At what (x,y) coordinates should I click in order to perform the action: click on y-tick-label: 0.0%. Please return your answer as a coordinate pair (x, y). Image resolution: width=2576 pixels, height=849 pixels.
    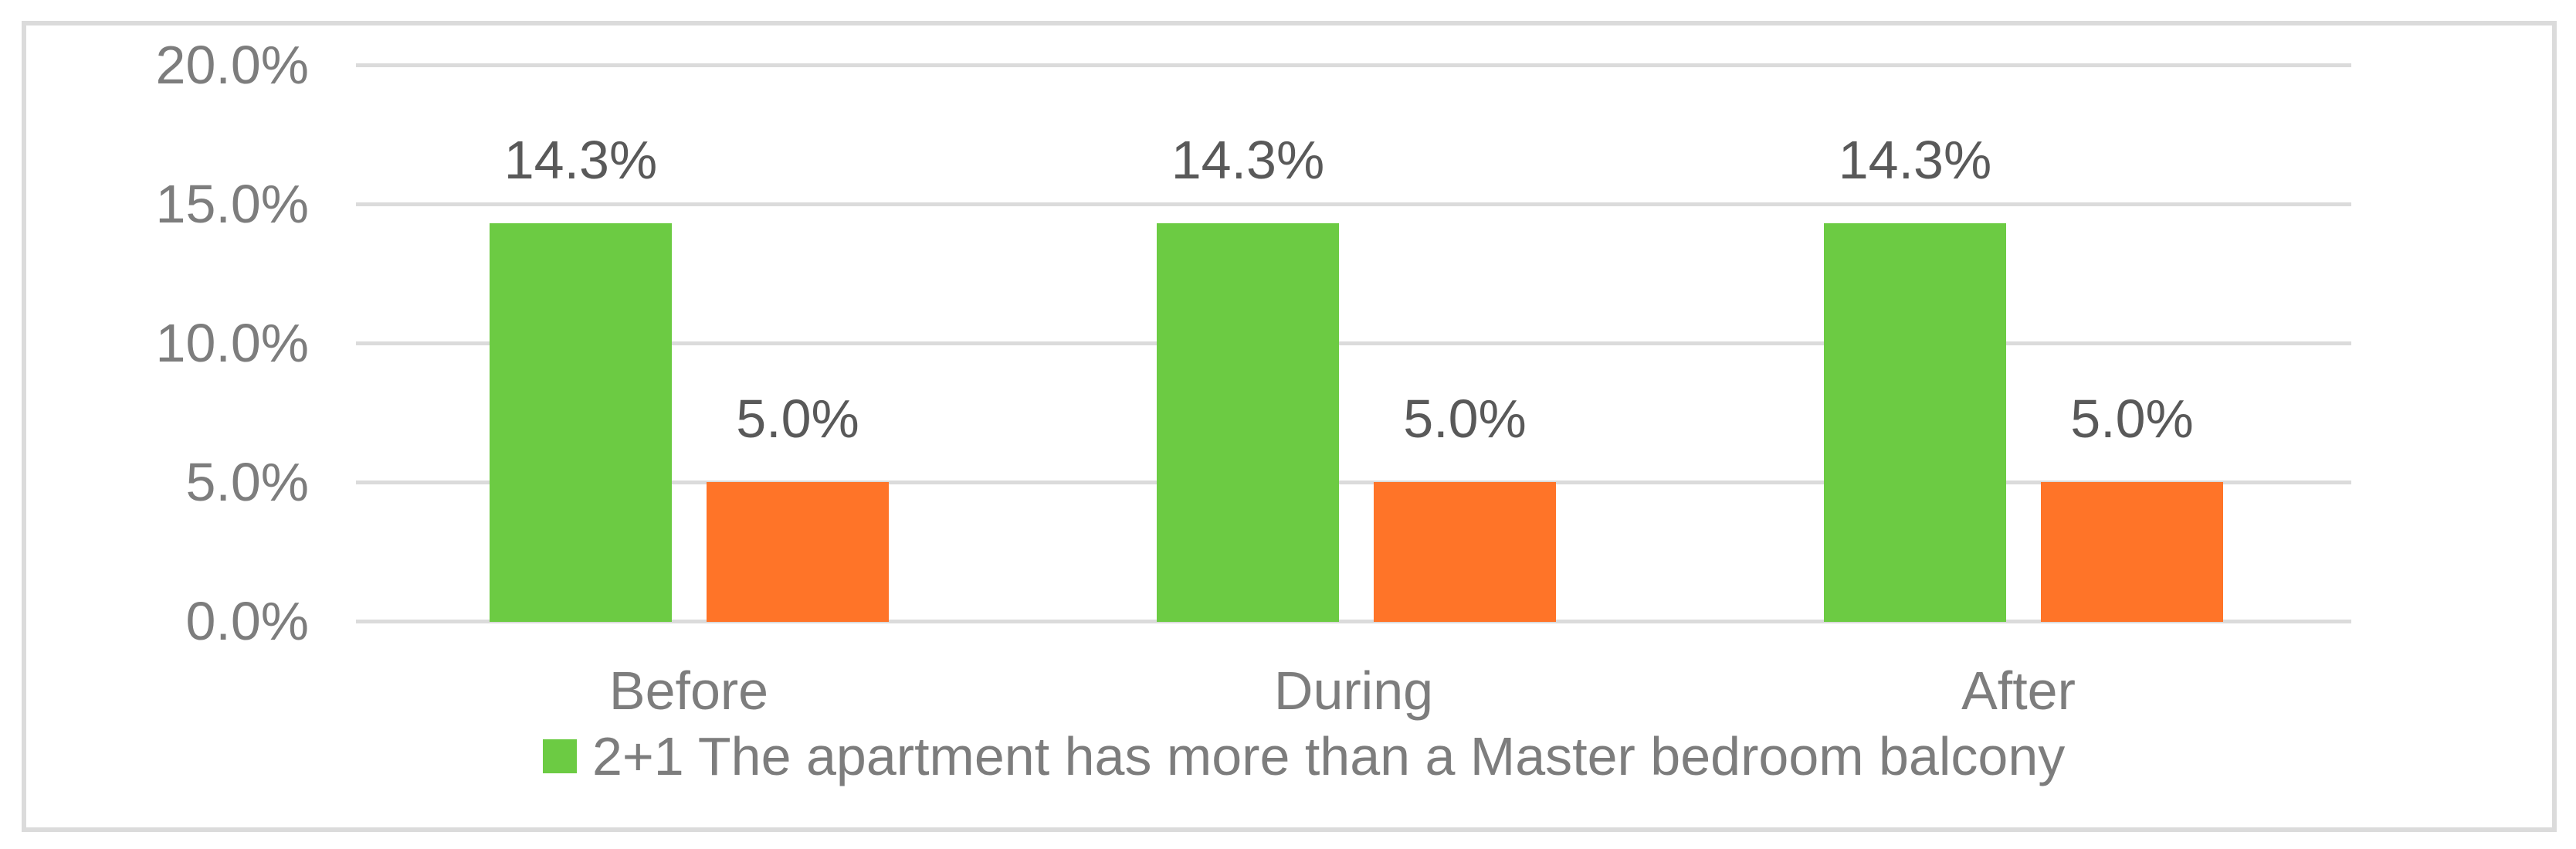
    Looking at the image, I should click on (247, 621).